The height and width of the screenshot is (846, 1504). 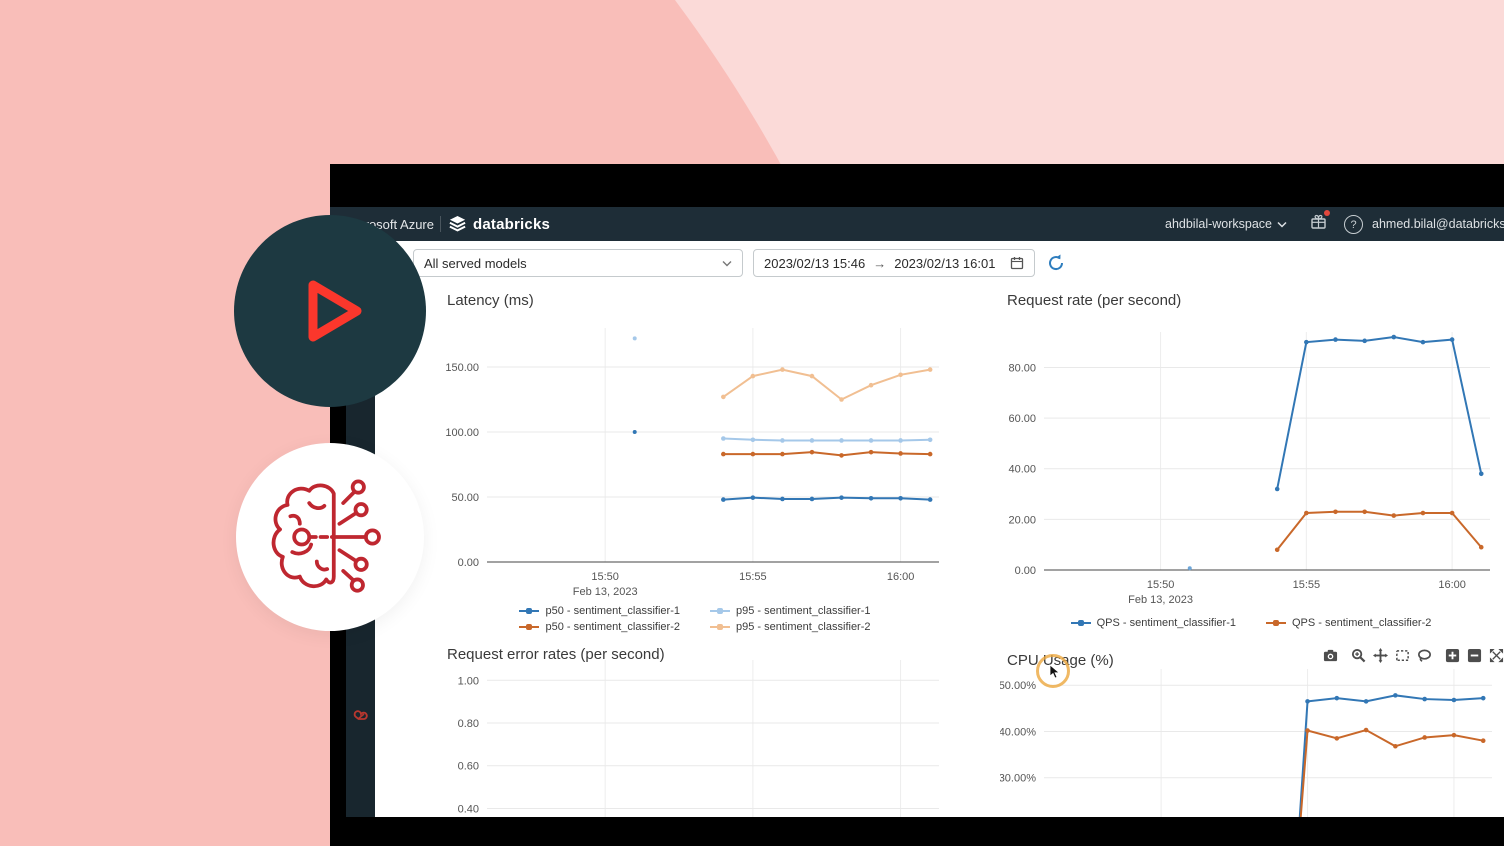 I want to click on legend-item: p95 - sentiment_classifier-1, so click(x=790, y=611).